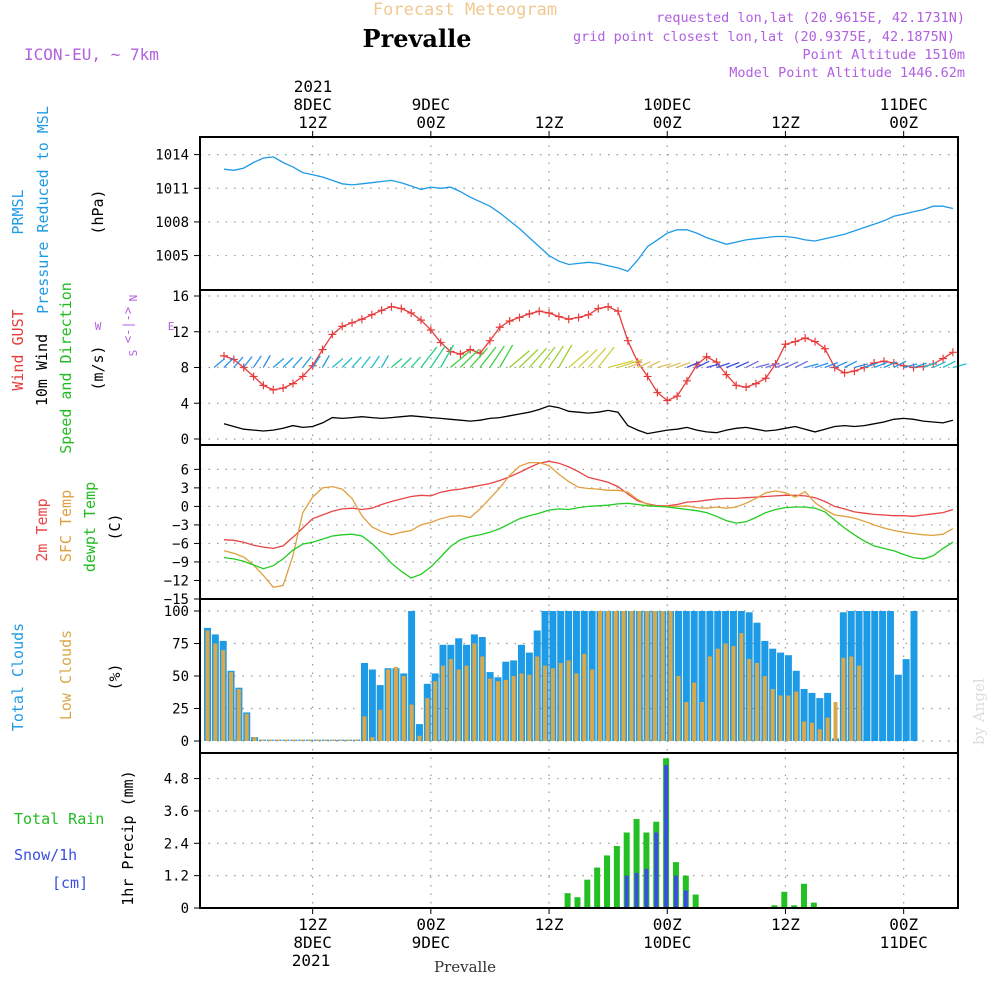 Image resolution: width=1000 pixels, height=1000 pixels. I want to click on bottom-hour-label-5: 00Z, so click(903, 924).